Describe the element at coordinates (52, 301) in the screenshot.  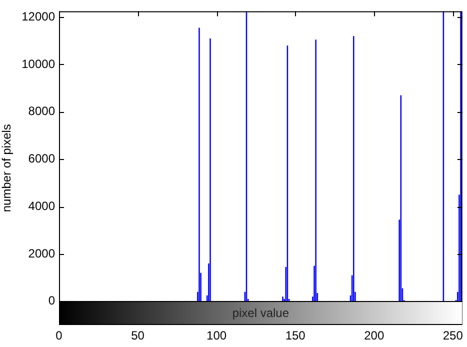
I see `y-tick-label: 0` at that location.